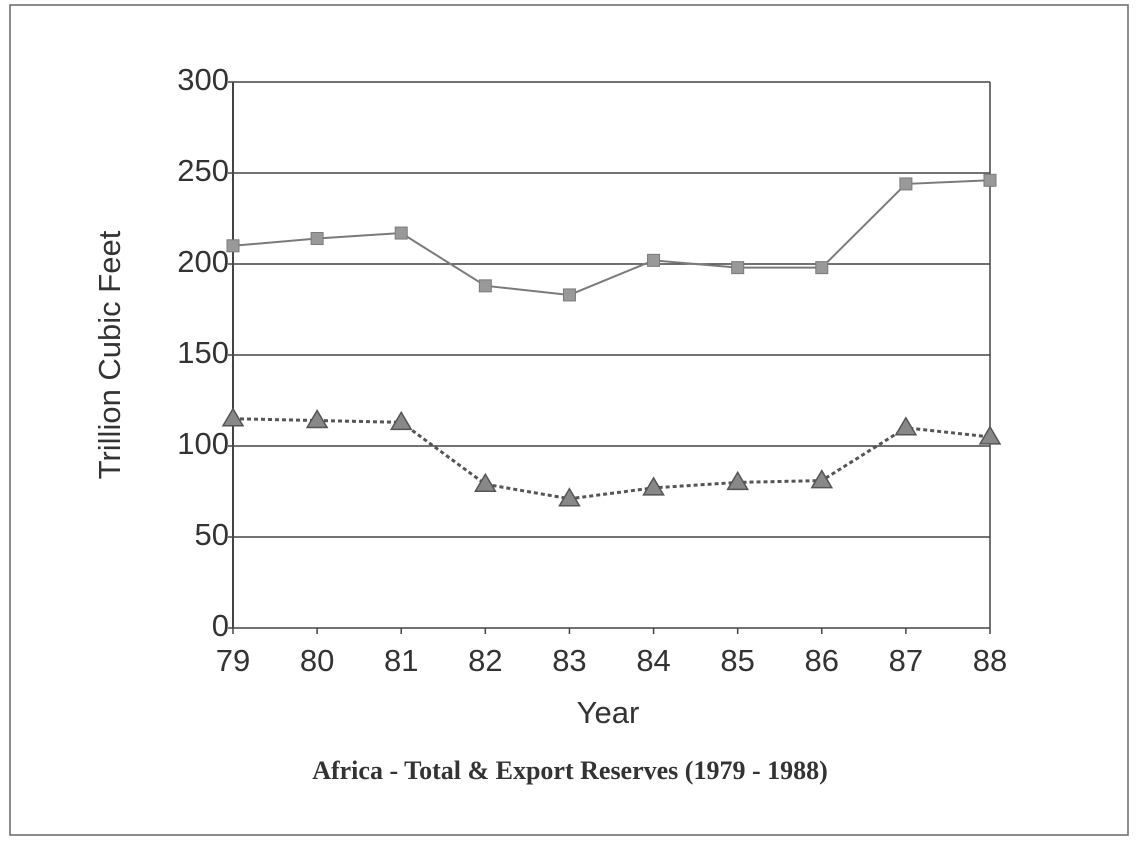 This screenshot has height=855, width=1137. I want to click on x-tick-label: 83, so click(569, 660).